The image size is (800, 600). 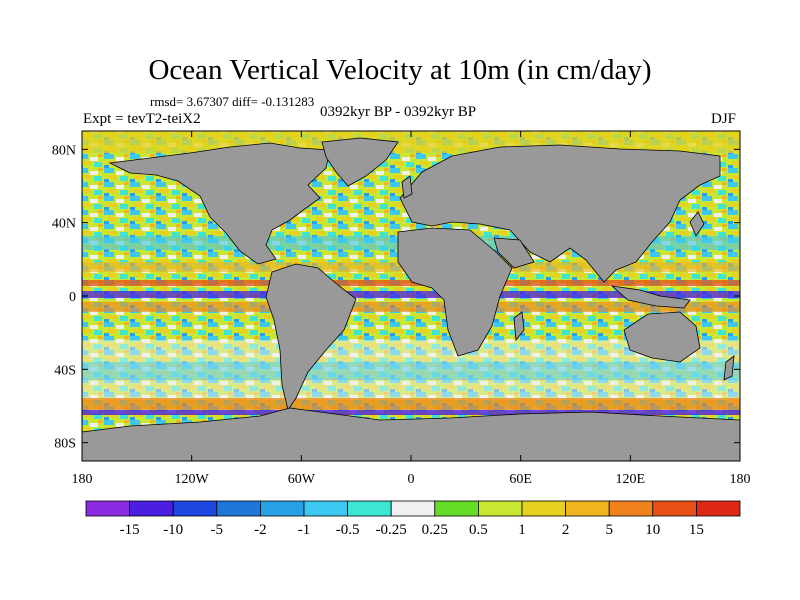 I want to click on land-antarctica, so click(x=411, y=434).